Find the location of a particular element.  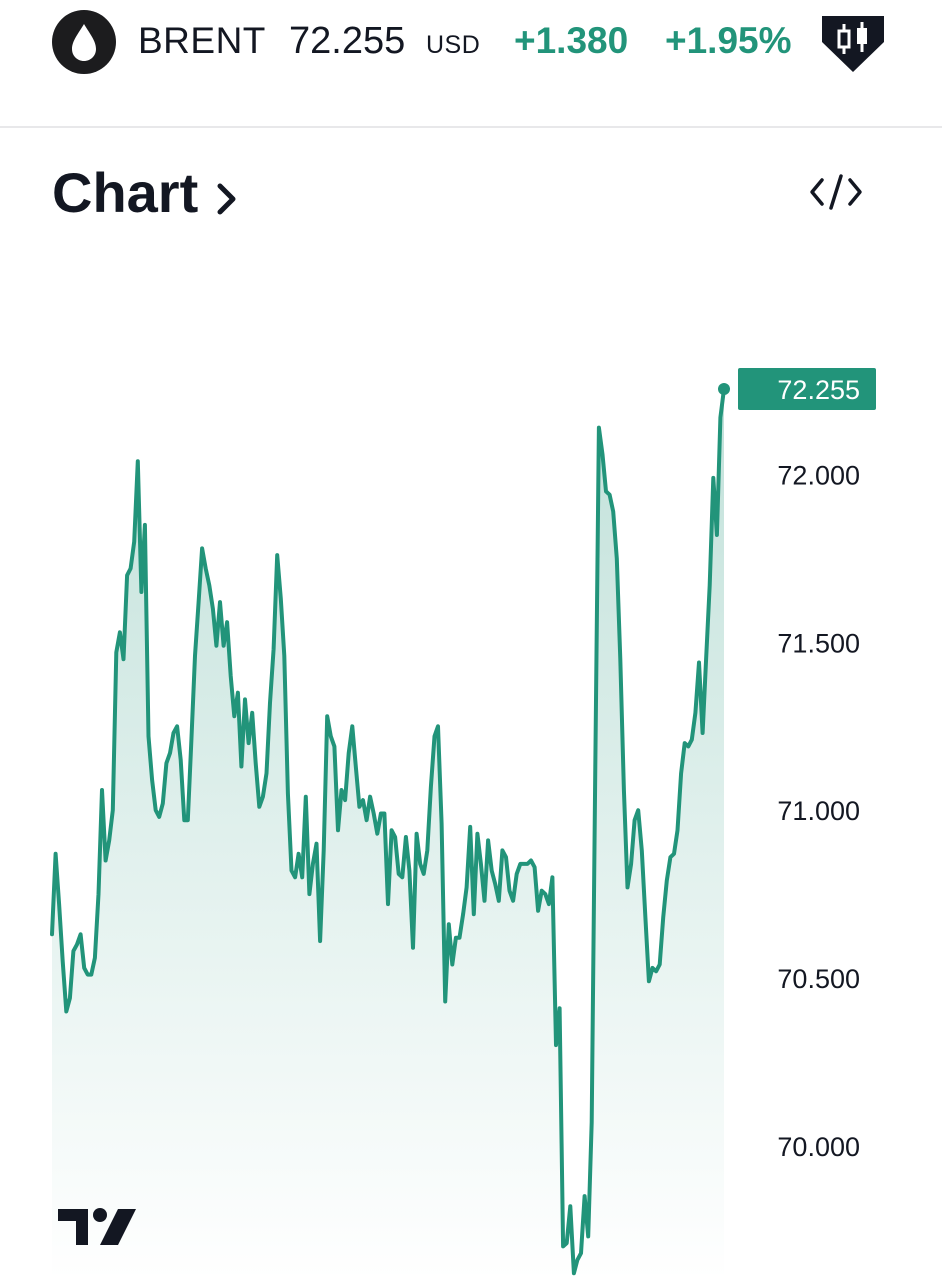

last-price-label: 72.255 is located at coordinates (807, 389).